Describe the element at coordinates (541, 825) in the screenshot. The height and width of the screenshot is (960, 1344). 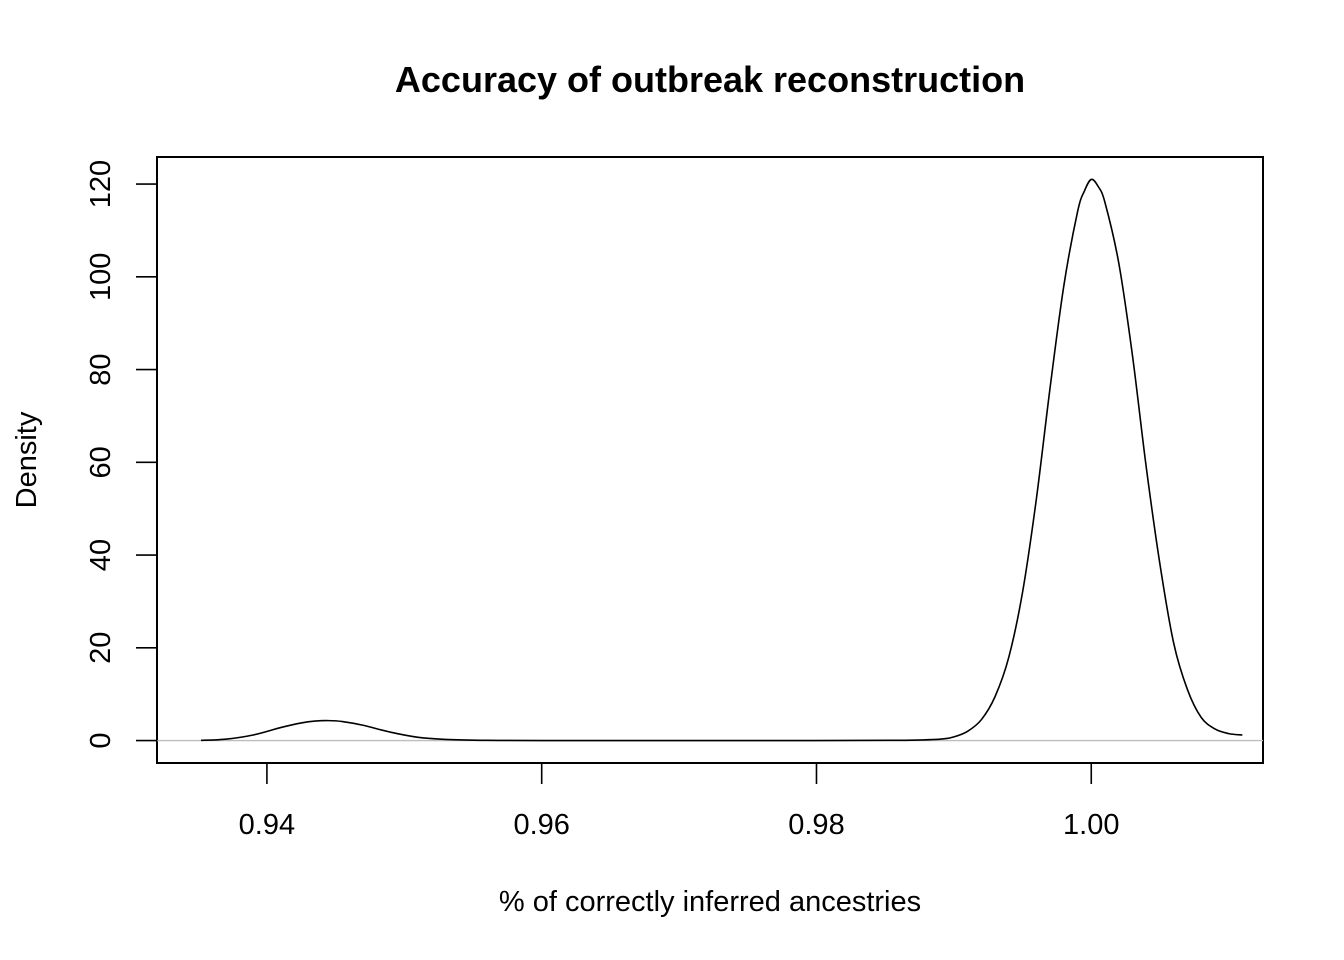
I see `x-tick-label: 0.96` at that location.